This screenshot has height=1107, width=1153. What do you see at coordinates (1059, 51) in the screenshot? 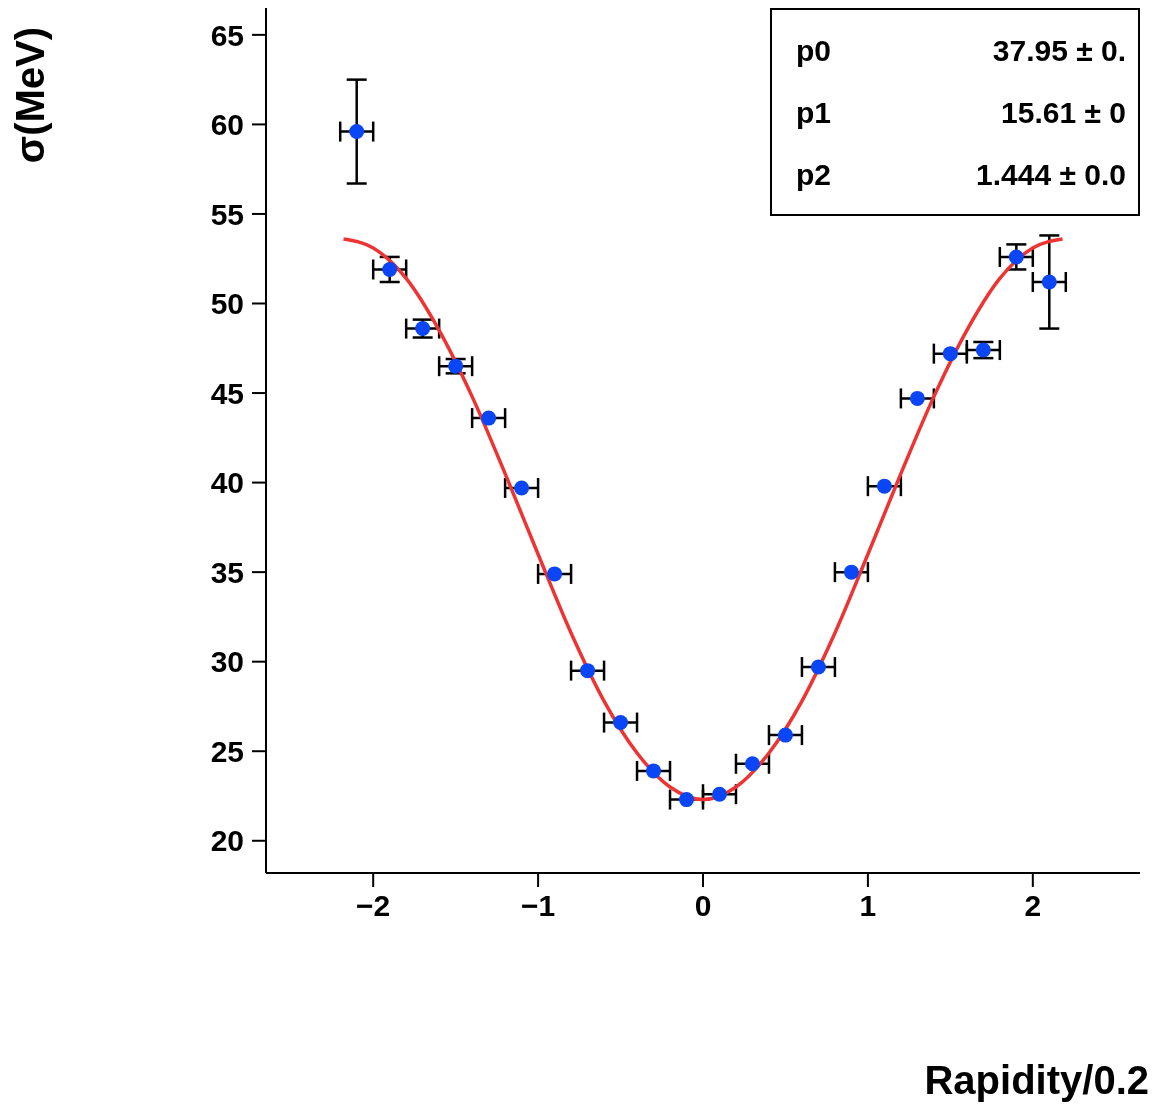
I see `annotation: 37.95 ± 0.` at bounding box center [1059, 51].